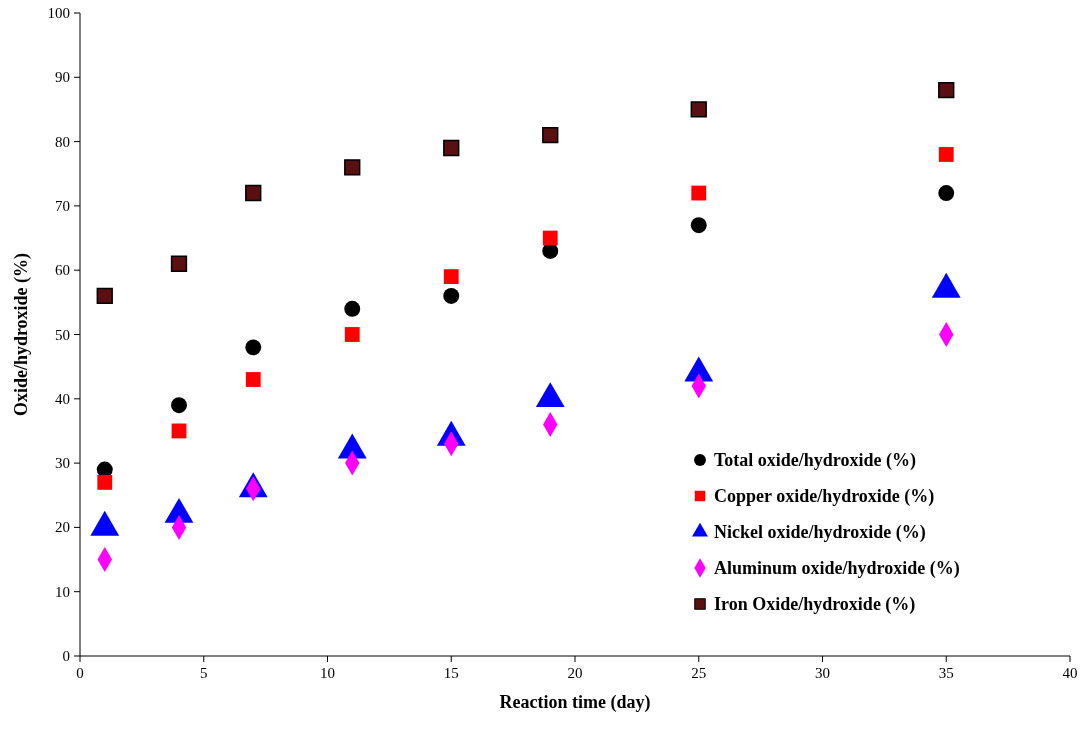 The width and height of the screenshot is (1084, 731). I want to click on legend-label: Total oxide/hydroxide (%), so click(815, 460).